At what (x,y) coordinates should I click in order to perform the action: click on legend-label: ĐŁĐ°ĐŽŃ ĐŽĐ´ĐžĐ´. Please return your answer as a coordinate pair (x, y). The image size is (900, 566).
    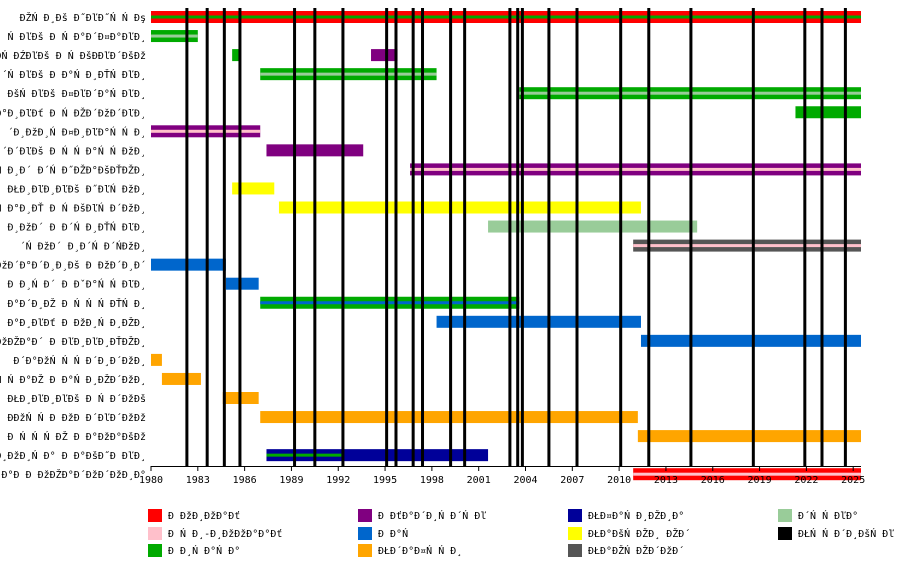
    Looking at the image, I should click on (636, 550).